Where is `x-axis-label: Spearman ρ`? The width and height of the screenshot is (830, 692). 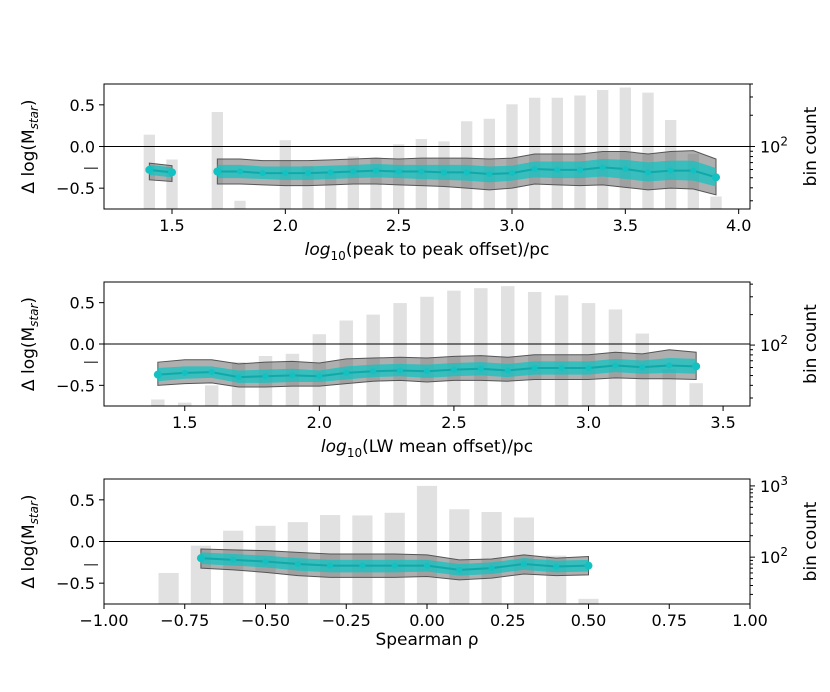 x-axis-label: Spearman ρ is located at coordinates (426, 640).